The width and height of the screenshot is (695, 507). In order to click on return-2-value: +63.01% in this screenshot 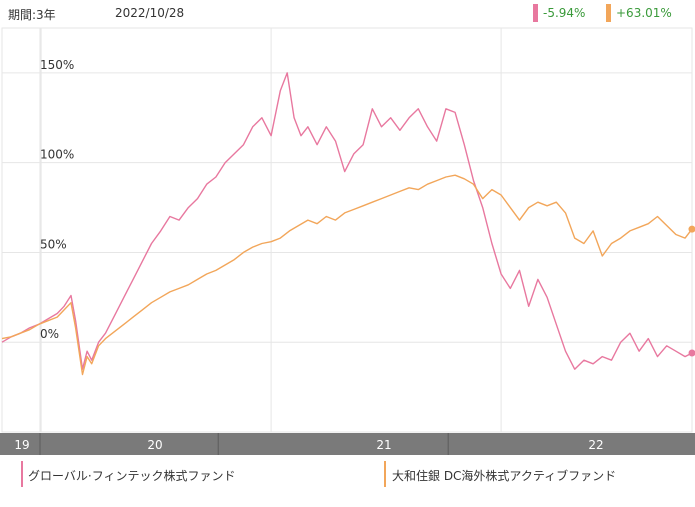, I will do `click(644, 13)`.